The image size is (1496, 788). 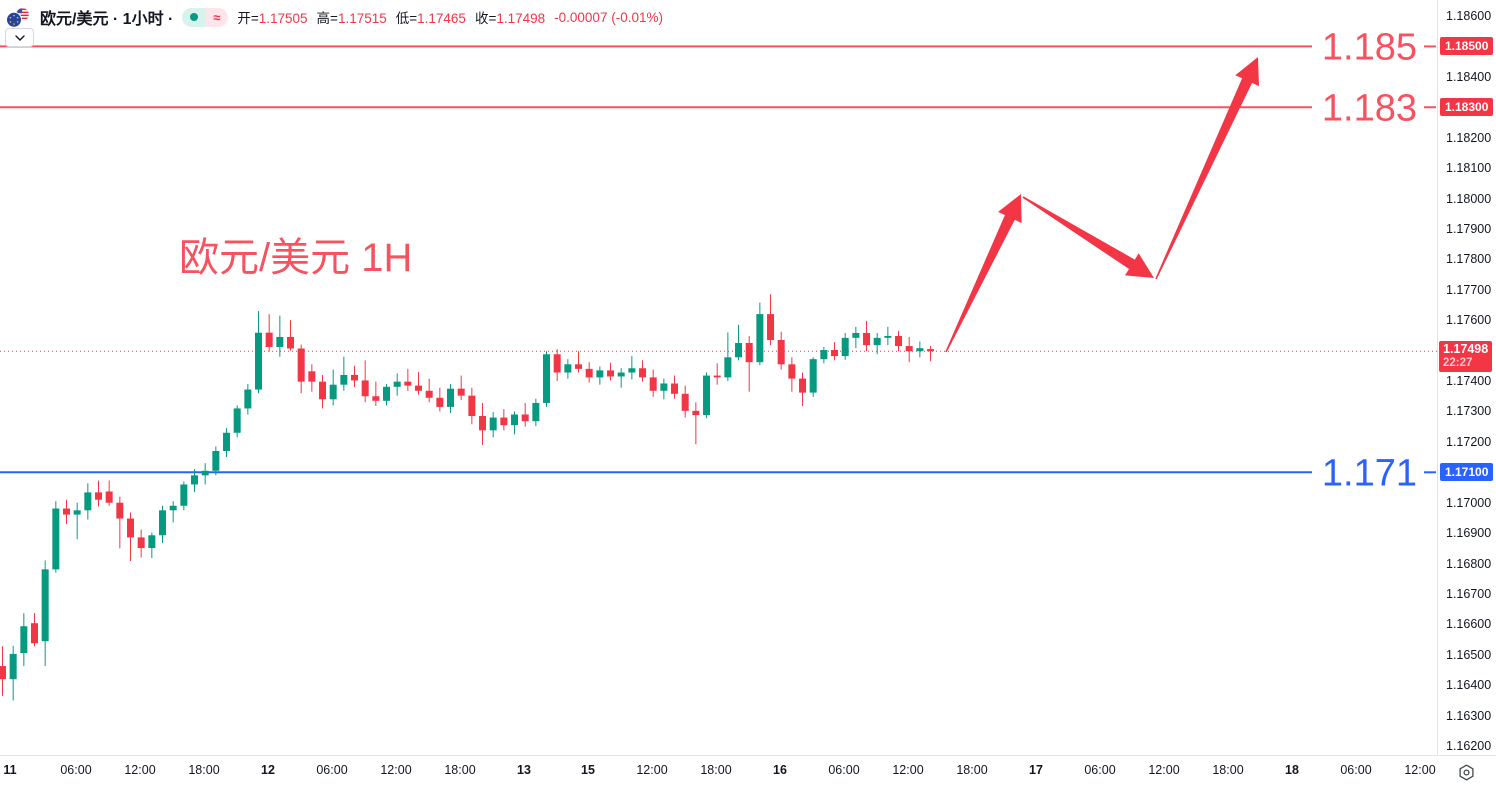 What do you see at coordinates (107, 19) in the screenshot?
I see `symbol-title: 欧元/美元 · 1小时 ·` at bounding box center [107, 19].